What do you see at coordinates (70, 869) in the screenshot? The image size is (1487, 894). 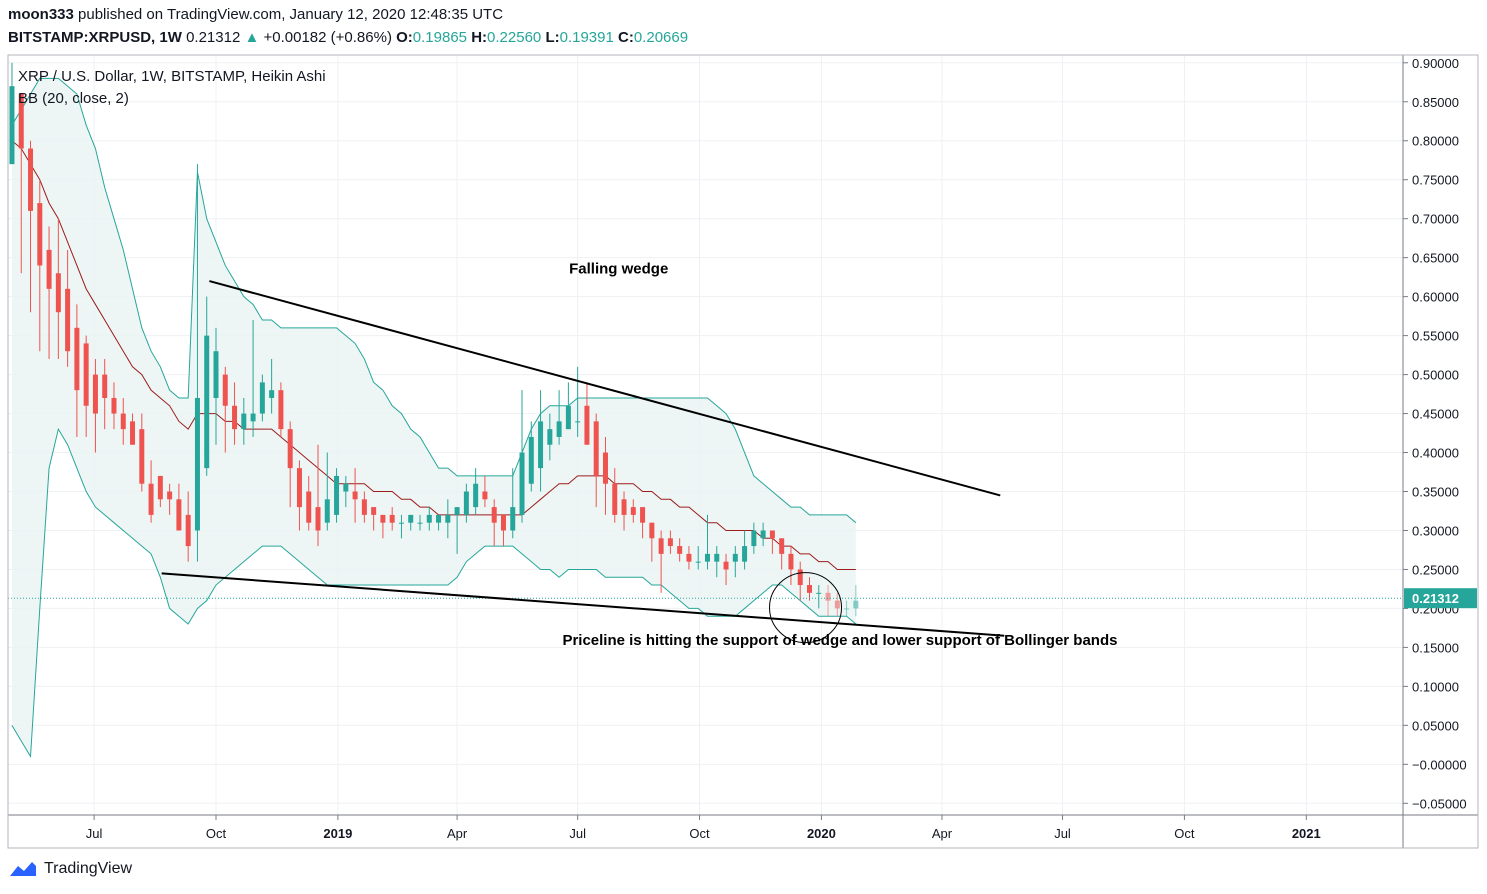 I see `tradingview-logo: TradingView` at bounding box center [70, 869].